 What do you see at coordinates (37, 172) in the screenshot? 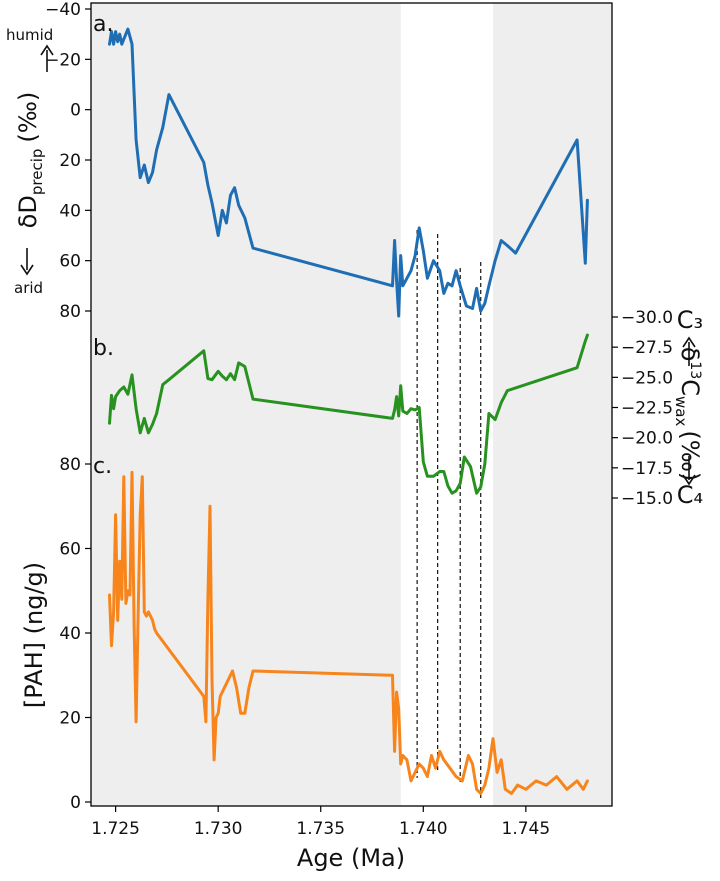
I see `y-axis-title-a-sub: precip` at bounding box center [37, 172].